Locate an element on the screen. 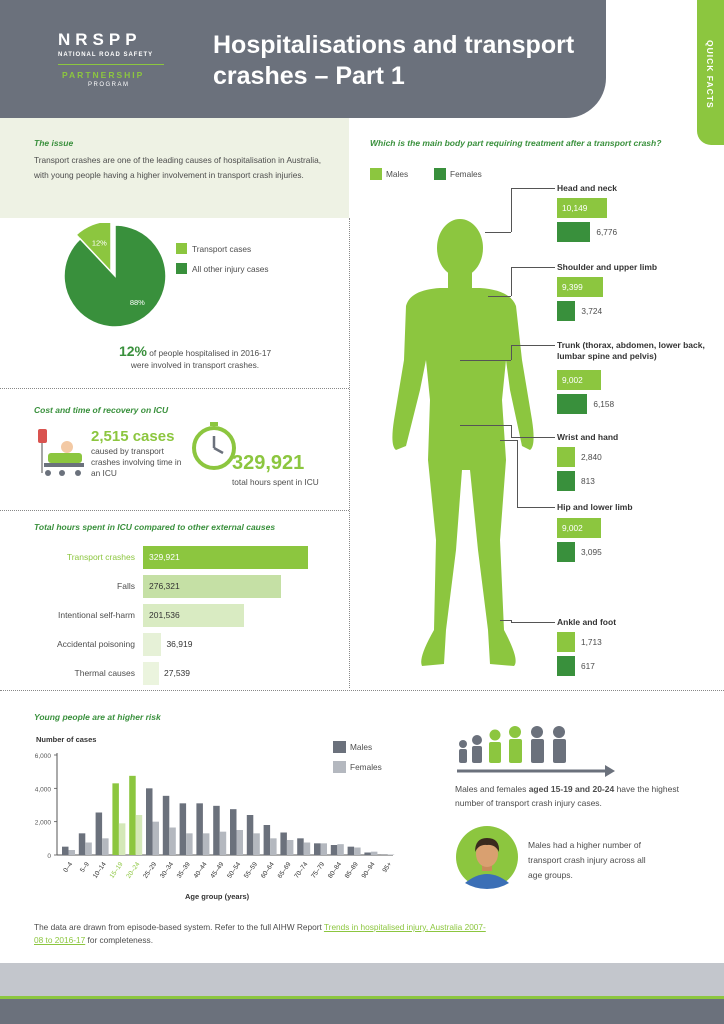 This screenshot has width=724, height=1024. age-y-tick: 6,000 is located at coordinates (43, 756).